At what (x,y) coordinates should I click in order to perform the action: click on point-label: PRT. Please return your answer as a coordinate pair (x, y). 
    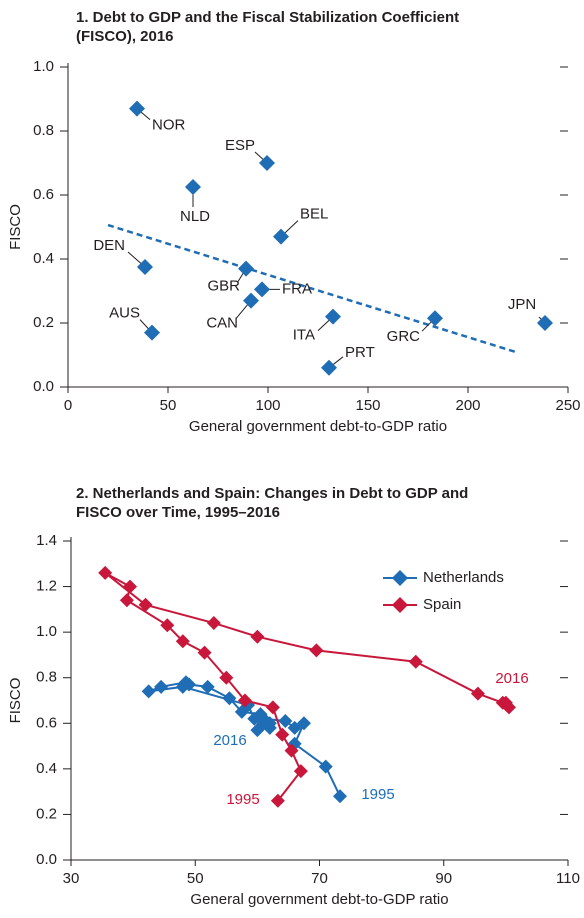
    Looking at the image, I should click on (360, 352).